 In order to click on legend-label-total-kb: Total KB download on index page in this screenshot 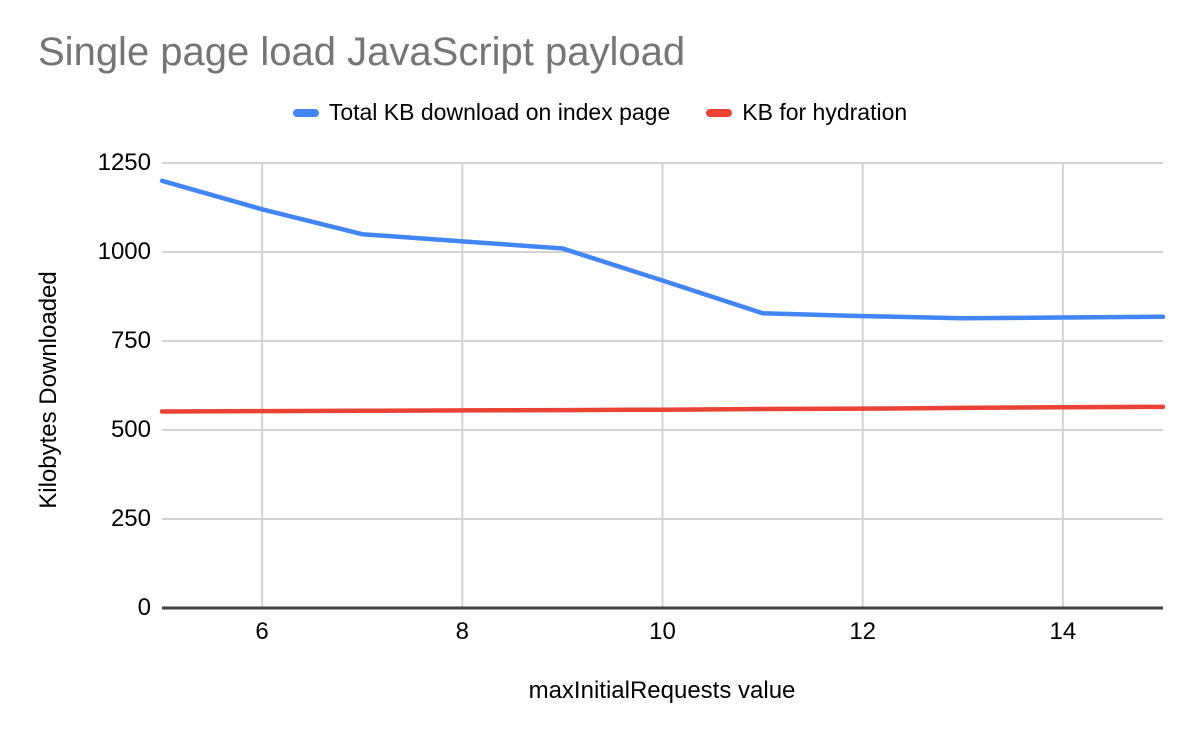, I will do `click(499, 112)`.